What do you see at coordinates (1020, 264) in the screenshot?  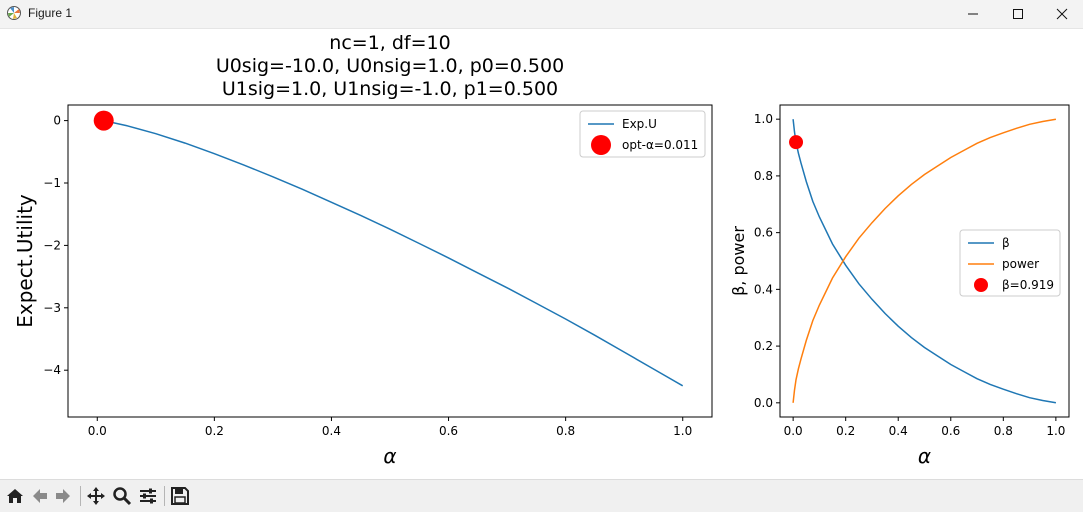 I see `legend-label: power` at bounding box center [1020, 264].